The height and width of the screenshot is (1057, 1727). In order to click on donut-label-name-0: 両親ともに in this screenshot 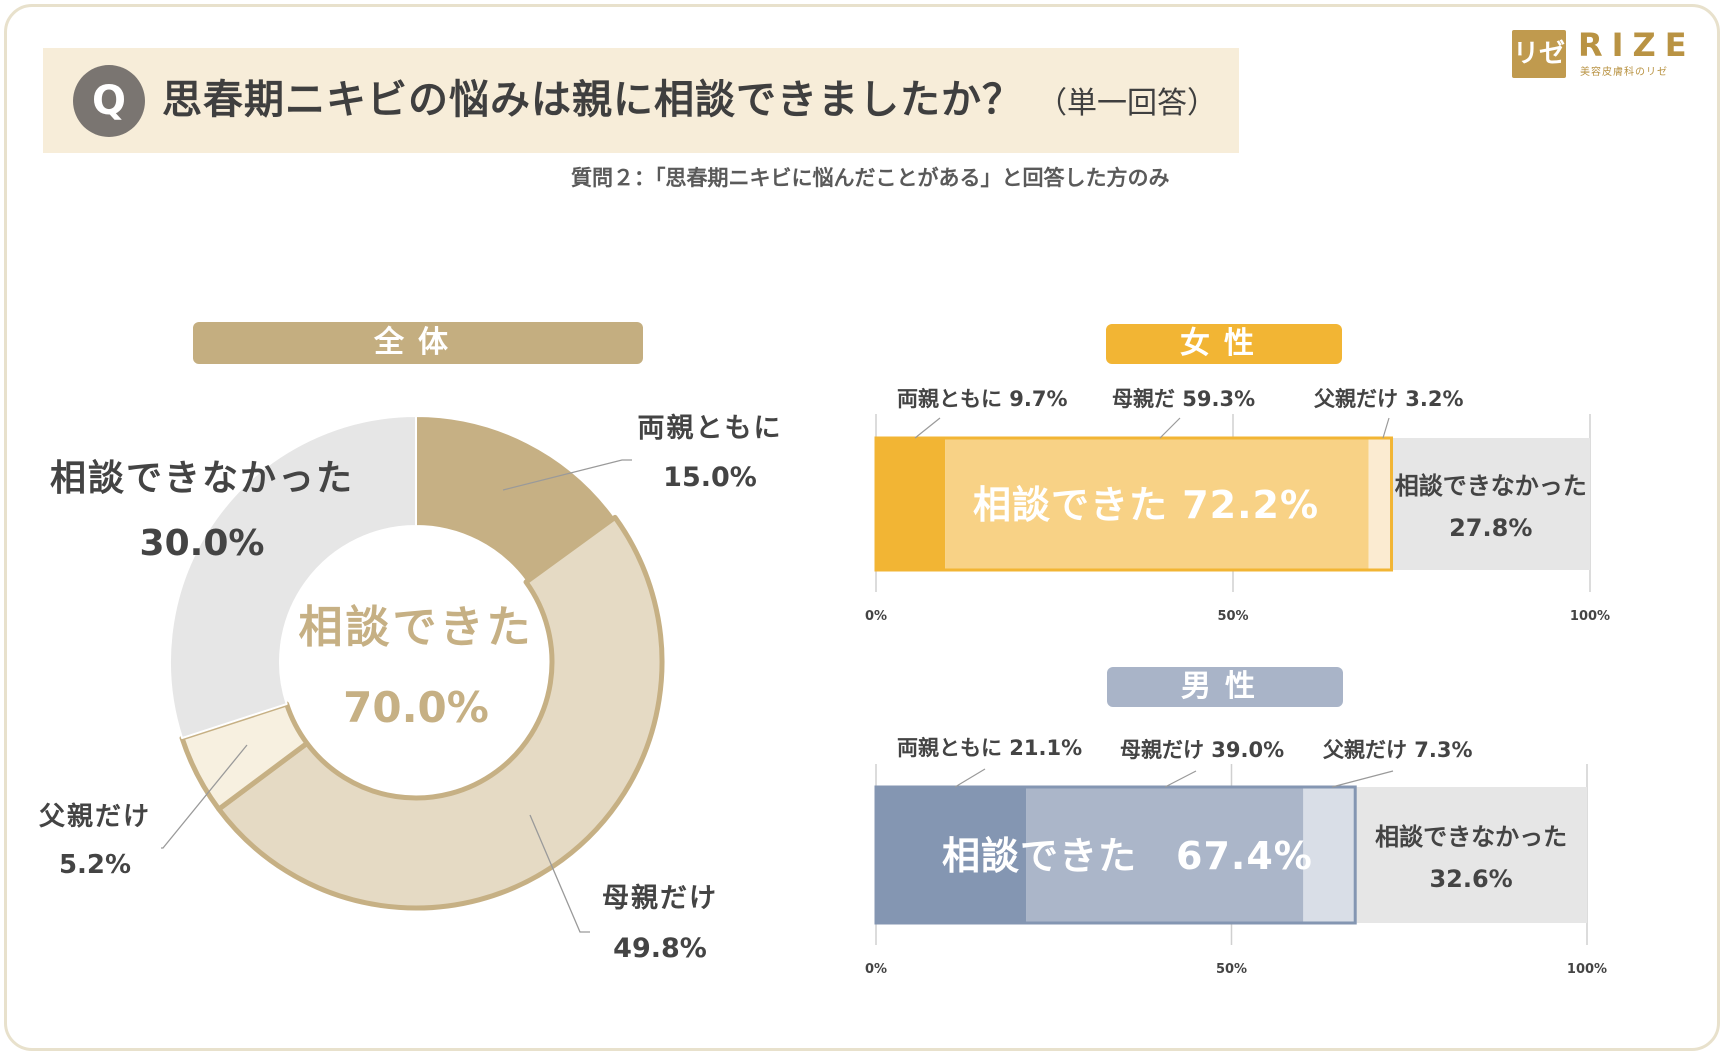, I will do `click(710, 428)`.